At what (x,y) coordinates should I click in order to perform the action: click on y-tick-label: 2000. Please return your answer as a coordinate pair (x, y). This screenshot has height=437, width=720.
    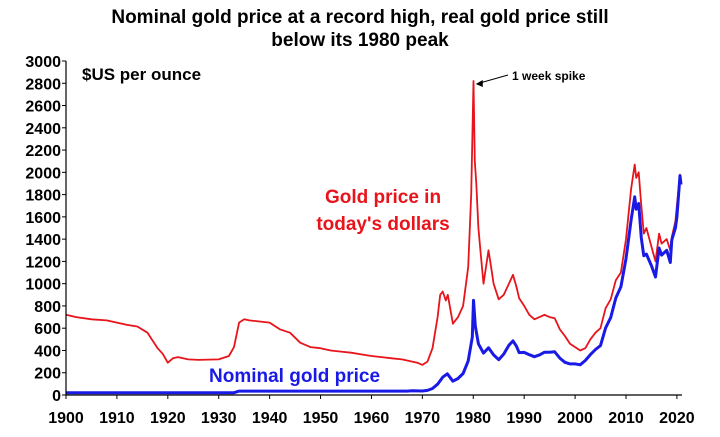
    Looking at the image, I should click on (43, 173).